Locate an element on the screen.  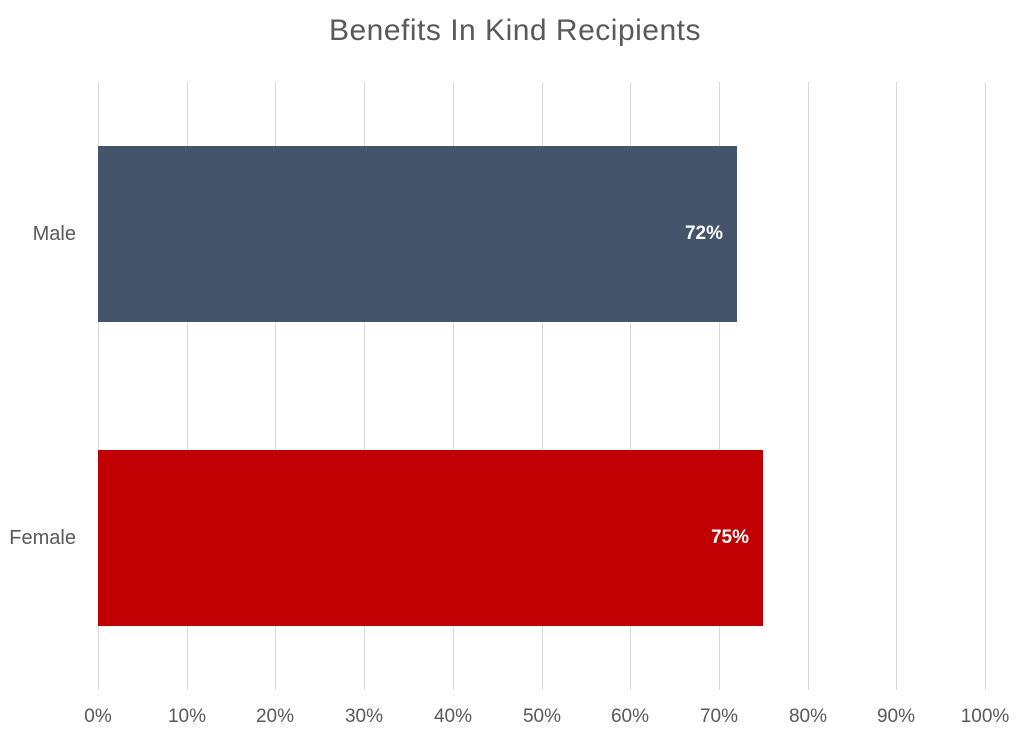
x-tick-label: 50% is located at coordinates (542, 716).